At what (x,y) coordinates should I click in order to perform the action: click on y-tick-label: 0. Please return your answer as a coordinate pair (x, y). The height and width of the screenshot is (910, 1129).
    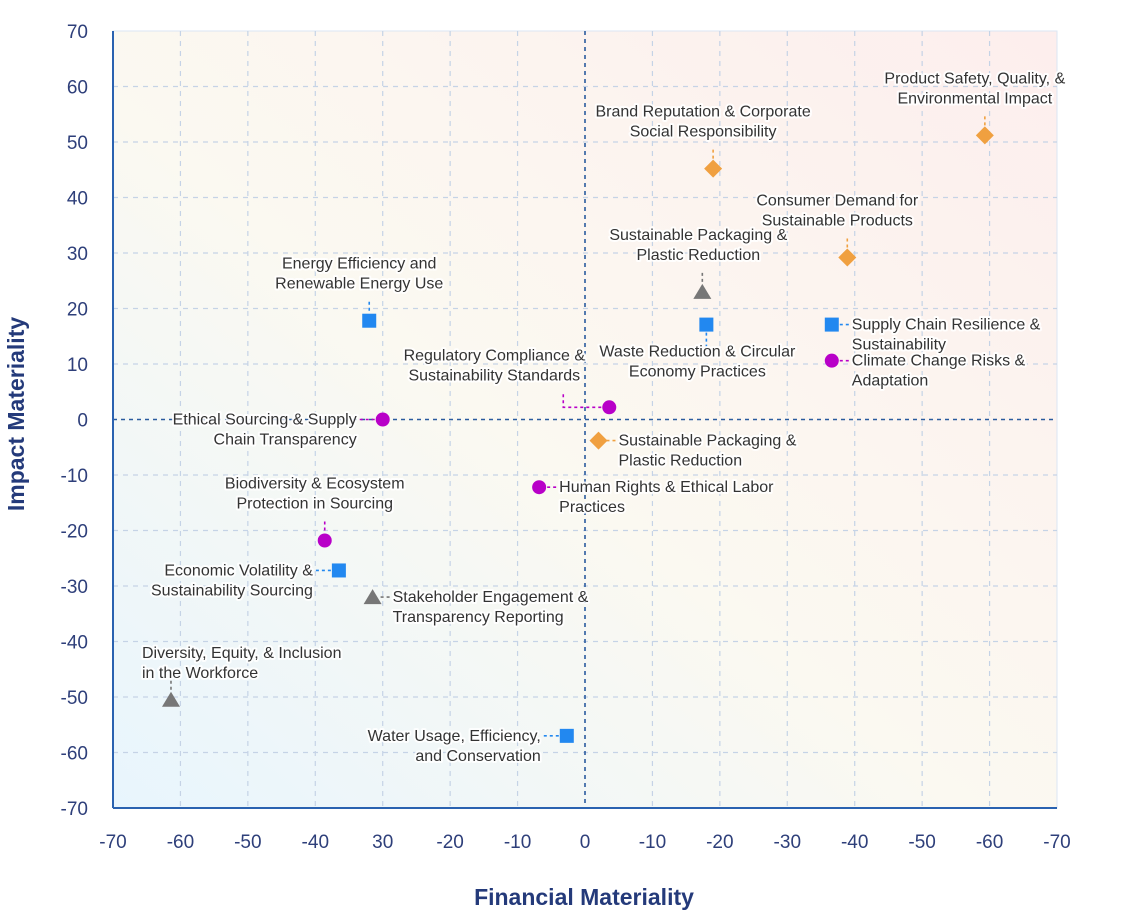
    Looking at the image, I should click on (82, 421).